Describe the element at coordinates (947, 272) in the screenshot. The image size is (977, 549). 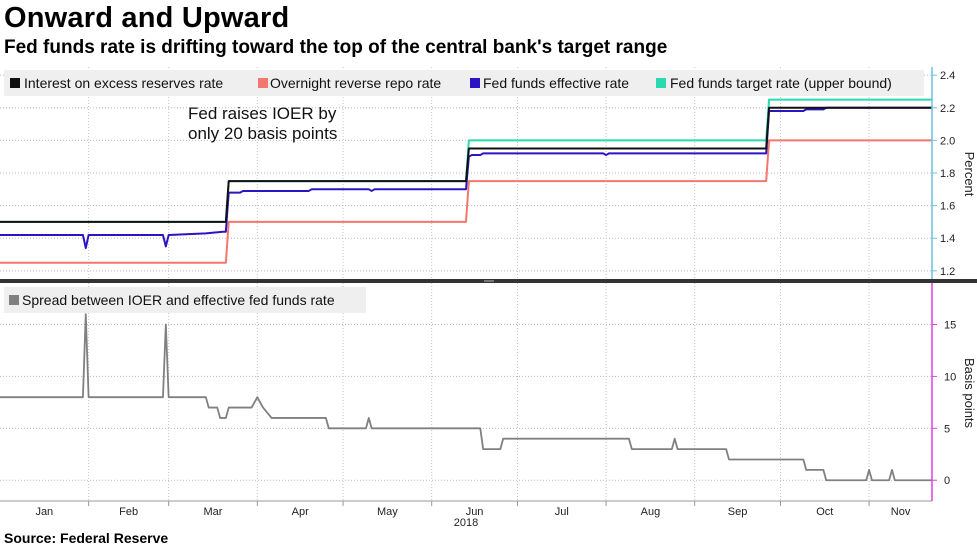
I see `top-y-tick-label: 1.2` at that location.